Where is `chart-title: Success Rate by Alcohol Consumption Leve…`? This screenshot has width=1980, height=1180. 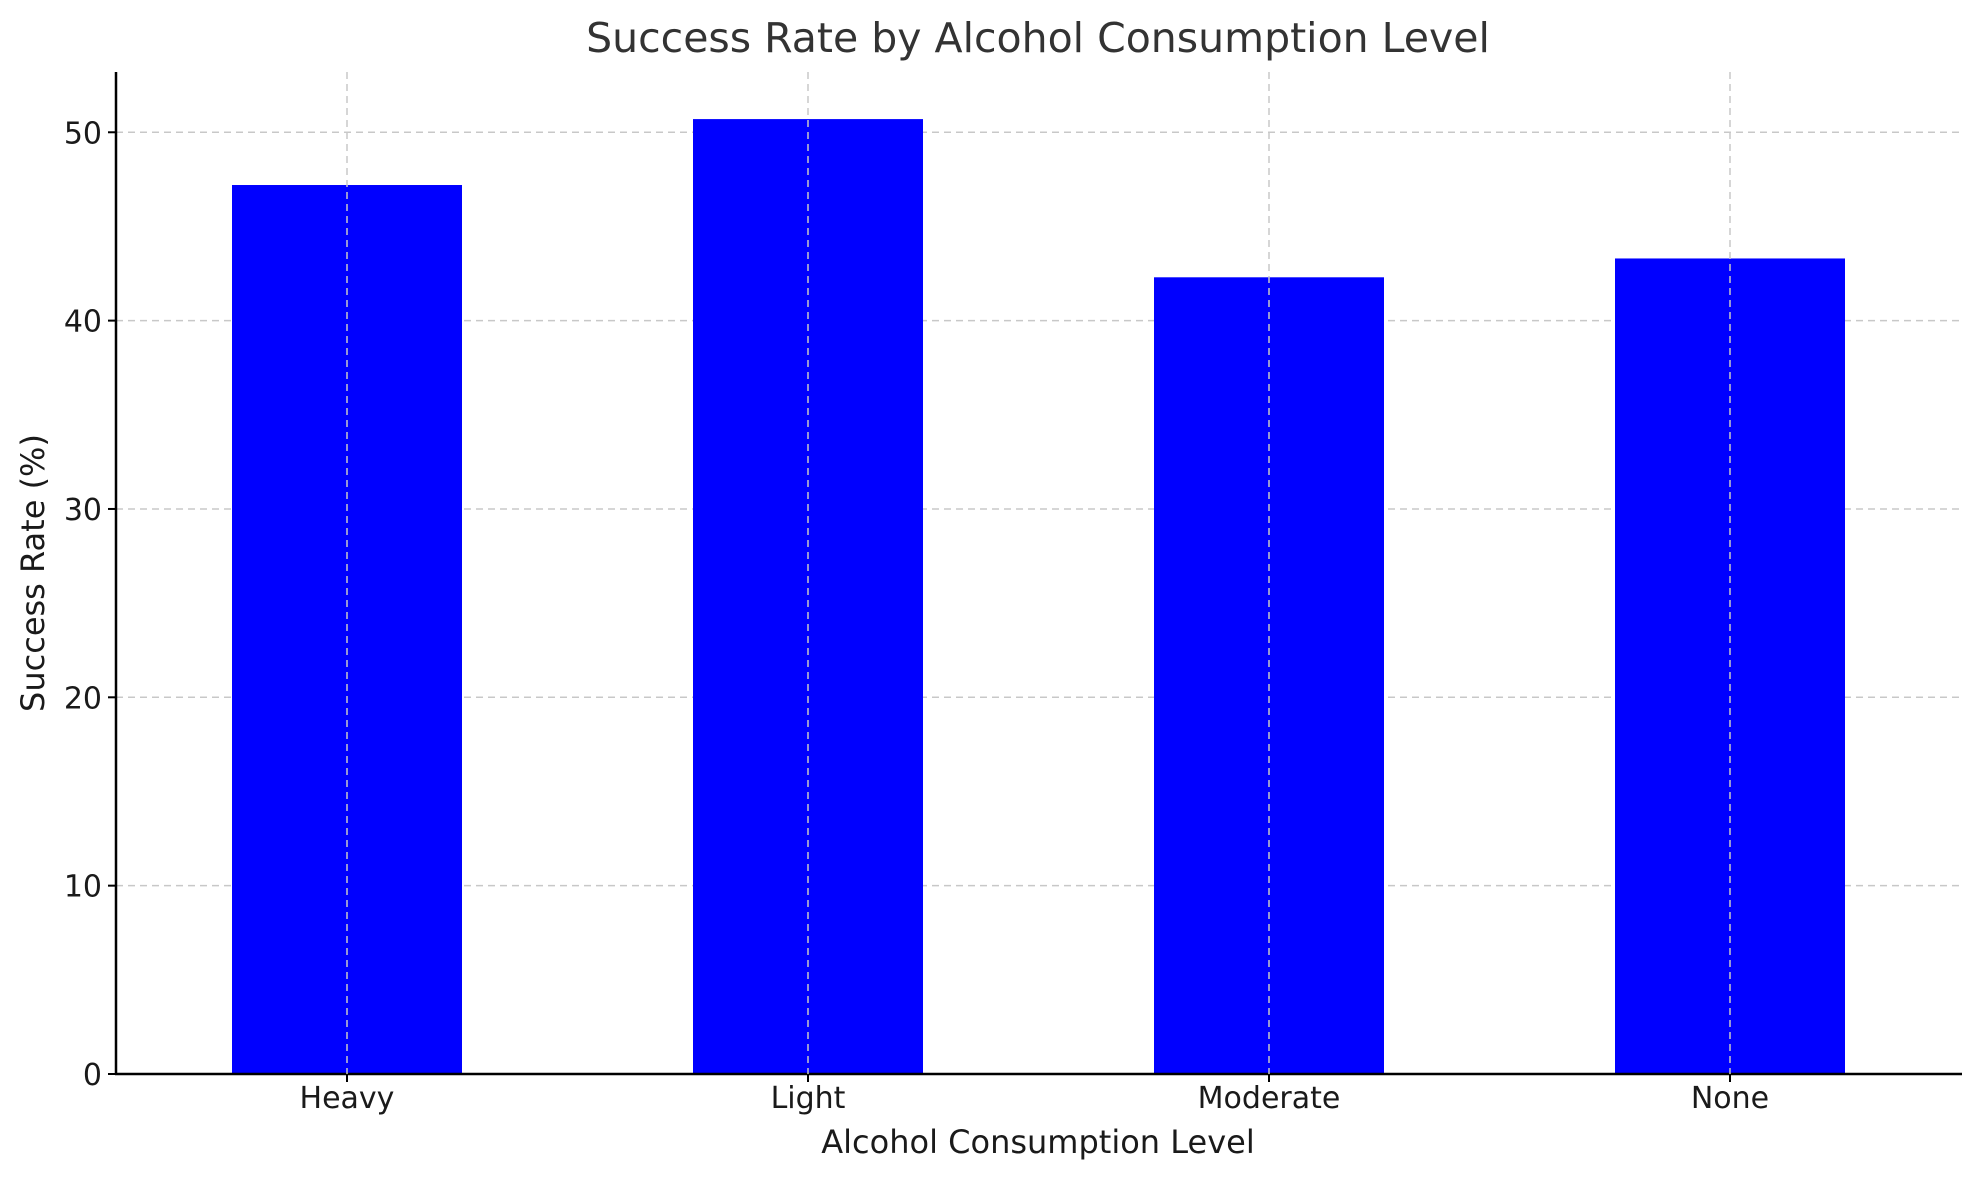
chart-title: Success Rate by Alcohol Consumption Leve… is located at coordinates (1038, 38).